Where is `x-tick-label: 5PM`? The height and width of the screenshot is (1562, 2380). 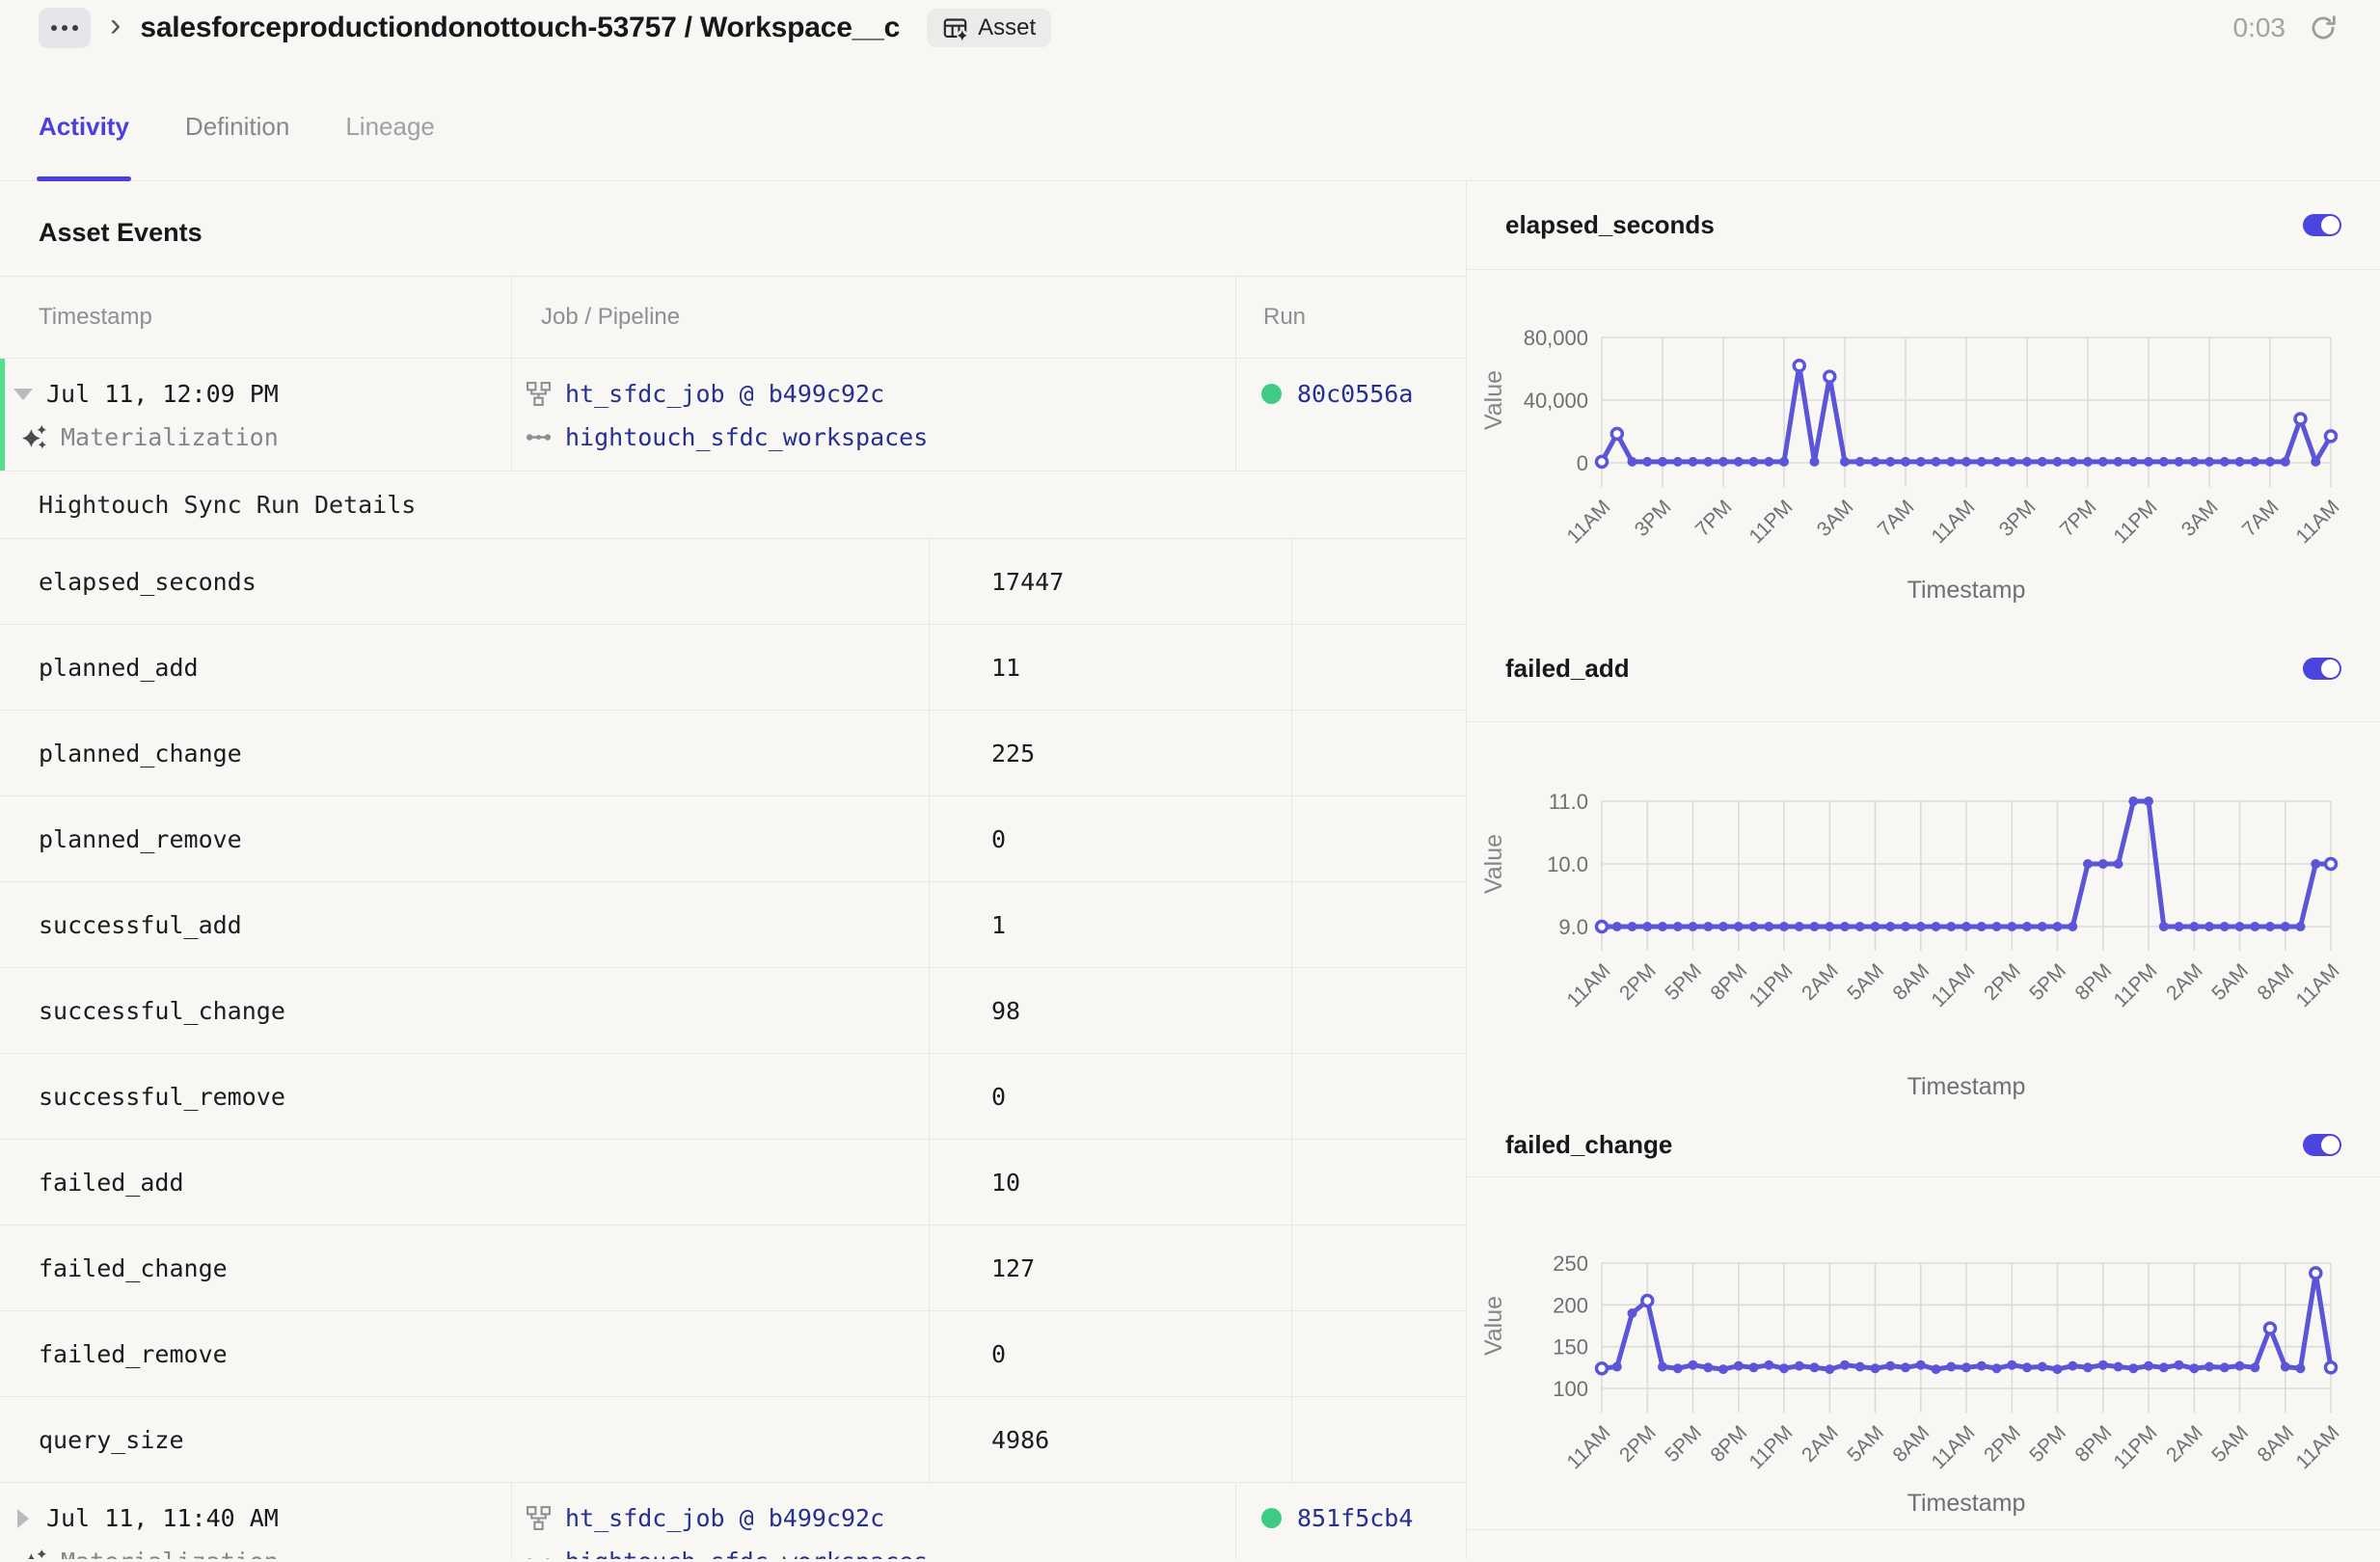
x-tick-label: 5PM is located at coordinates (1684, 1444).